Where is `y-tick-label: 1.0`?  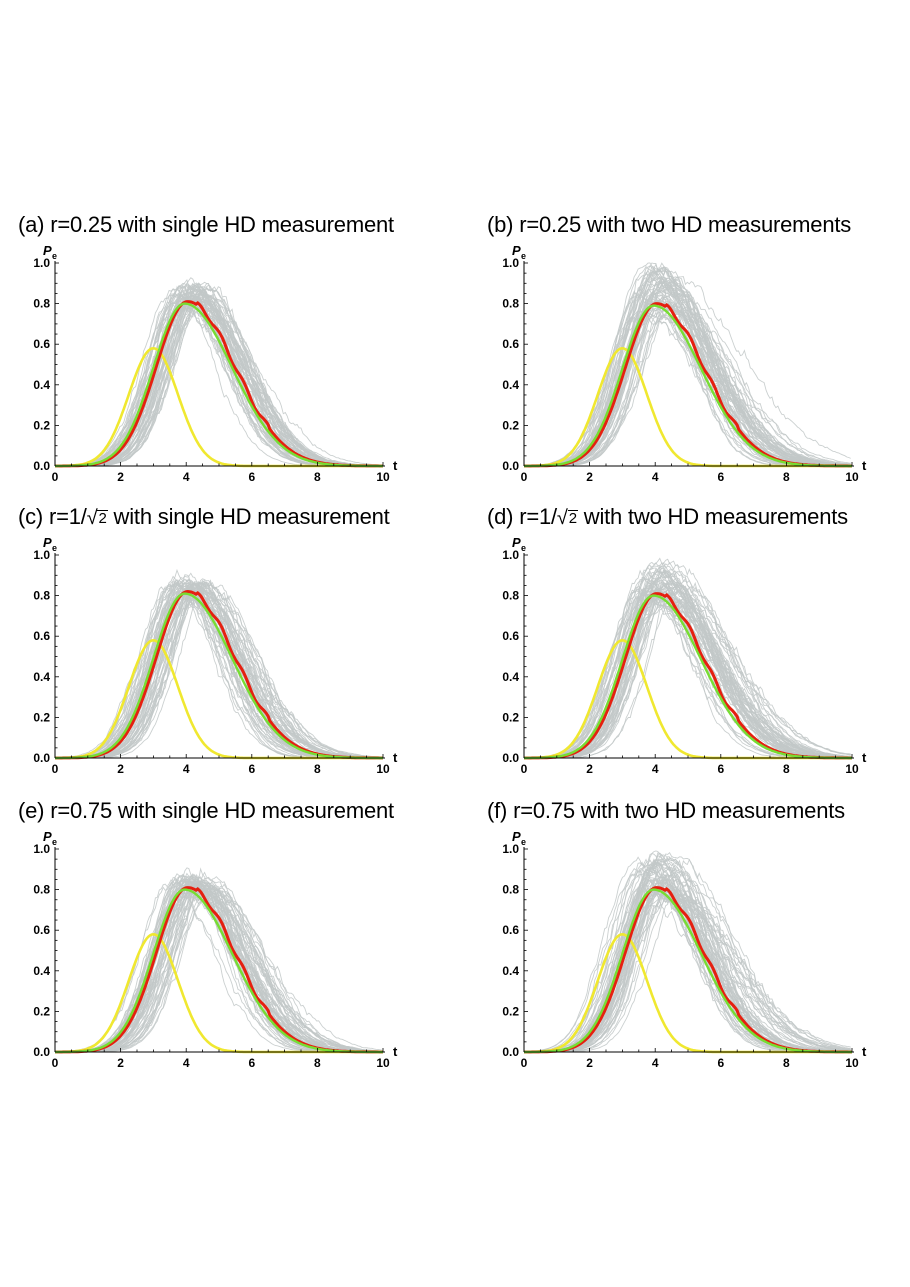
y-tick-label: 1.0 is located at coordinates (41, 849).